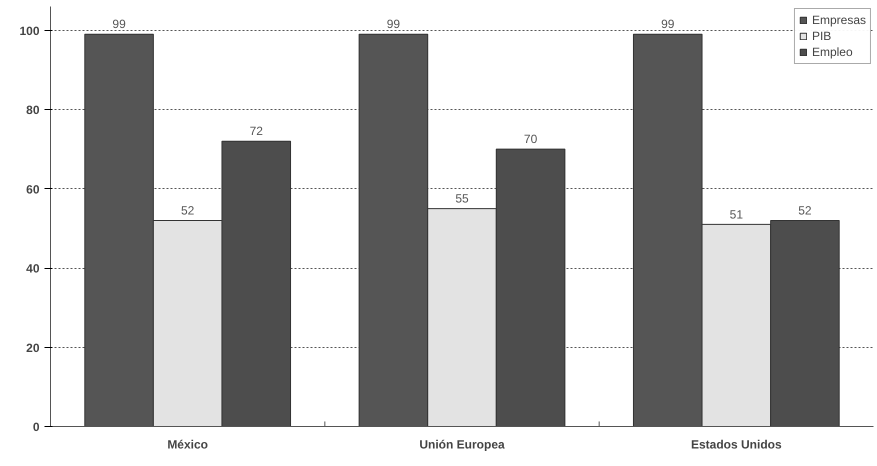 Image resolution: width=877 pixels, height=466 pixels. I want to click on y-tick-label: 40, so click(33, 269).